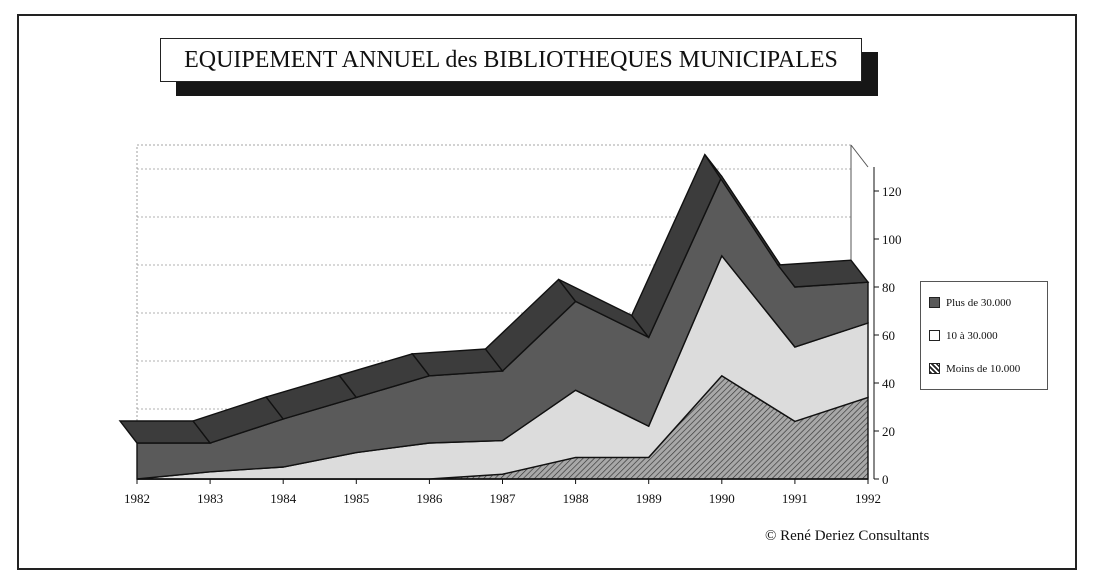 This screenshot has height=585, width=1096. Describe the element at coordinates (429, 498) in the screenshot. I see `x-tick-label: 1986` at that location.